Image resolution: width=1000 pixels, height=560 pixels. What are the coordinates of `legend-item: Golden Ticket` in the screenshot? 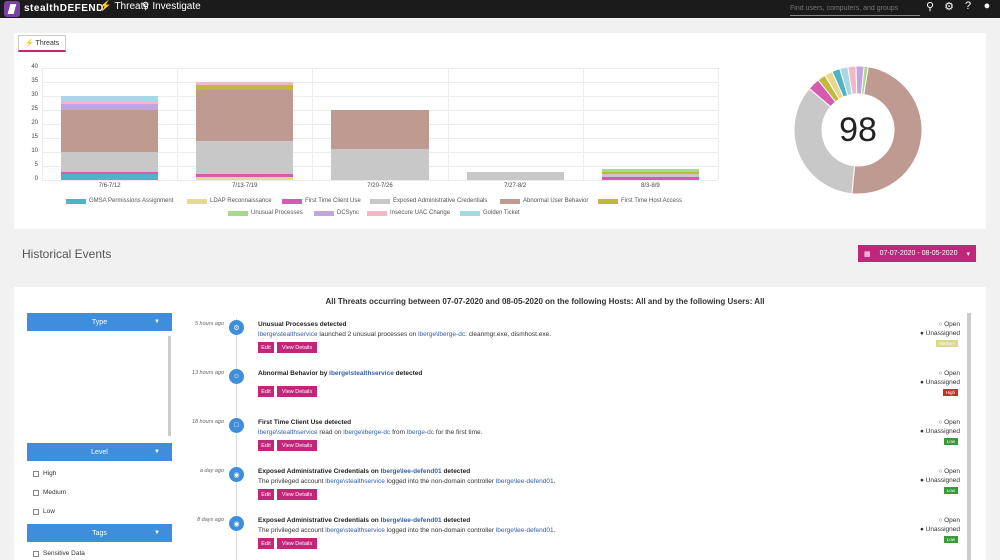 It's located at (490, 213).